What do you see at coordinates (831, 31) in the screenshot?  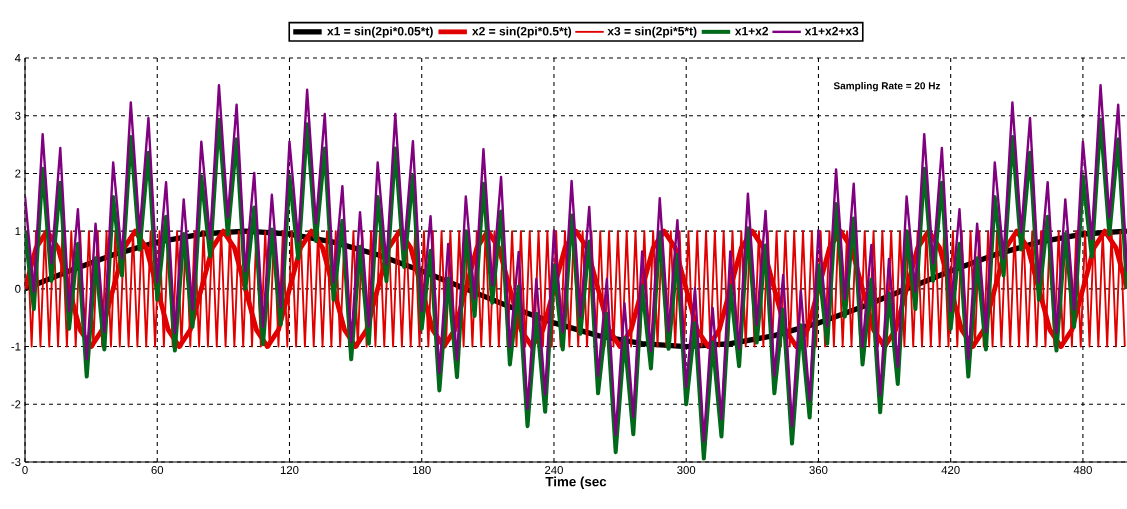 I see `legend-label: x1+x2+x3` at bounding box center [831, 31].